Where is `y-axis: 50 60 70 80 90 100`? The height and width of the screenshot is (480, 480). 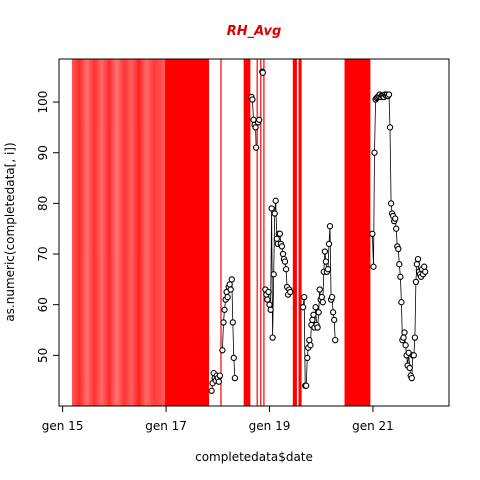
y-axis: 50 60 70 80 90 100 is located at coordinates (48, 227).